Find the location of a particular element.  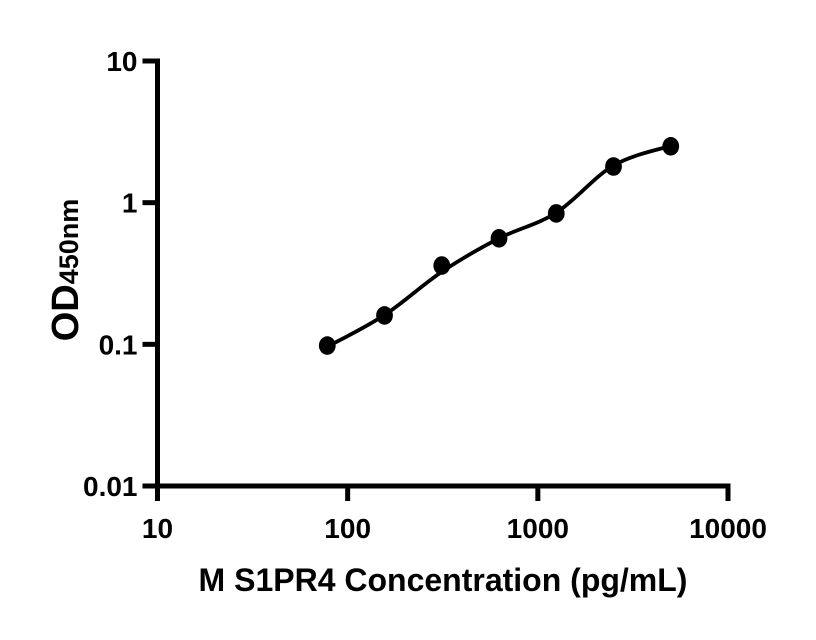

y-tick-label: 10 is located at coordinates (121, 61).